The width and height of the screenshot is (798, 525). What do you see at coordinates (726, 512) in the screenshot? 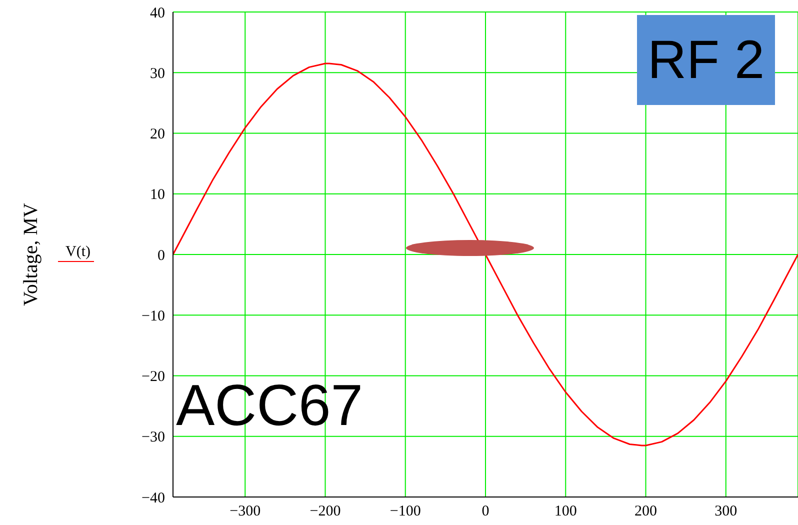
I see `x-tick-label: 300` at bounding box center [726, 512].